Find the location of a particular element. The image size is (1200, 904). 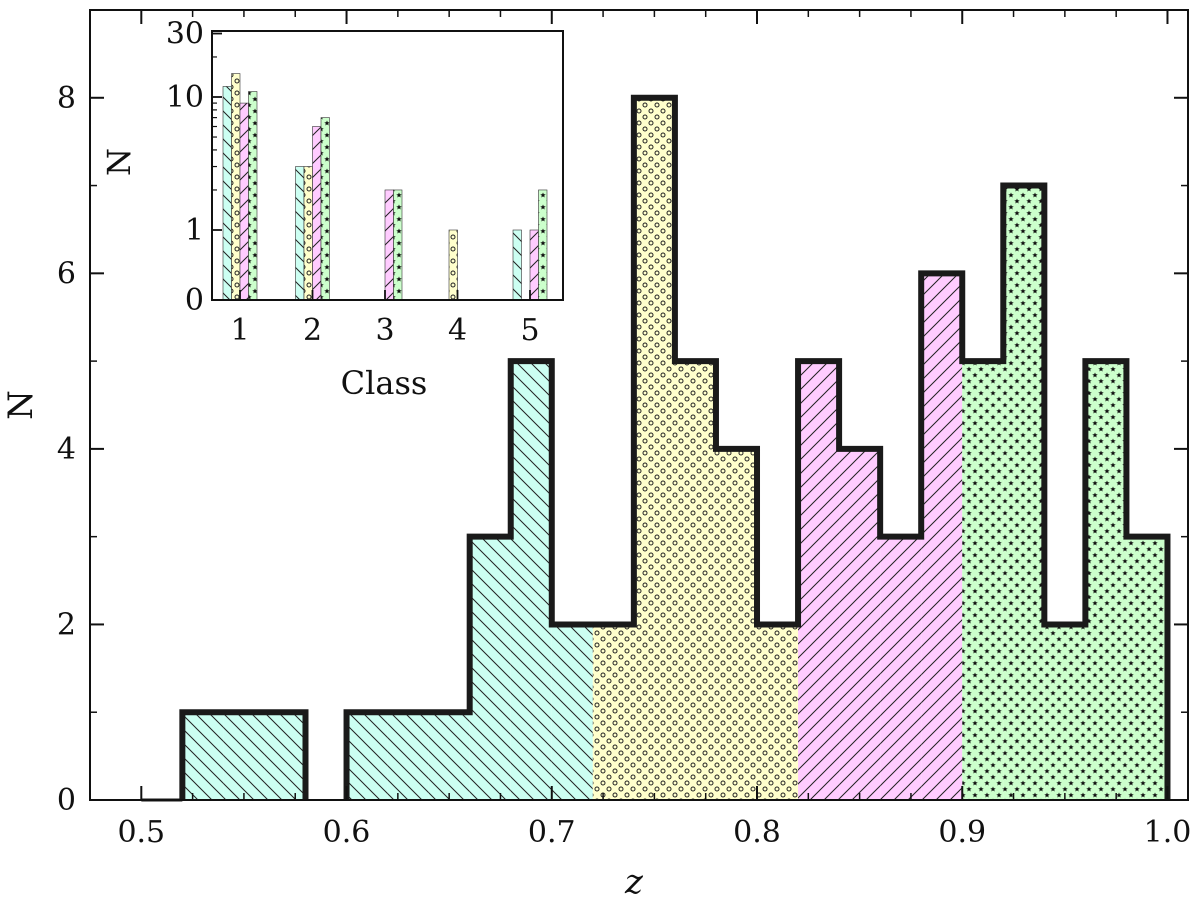

x-tick-label: 0.7 is located at coordinates (552, 832).